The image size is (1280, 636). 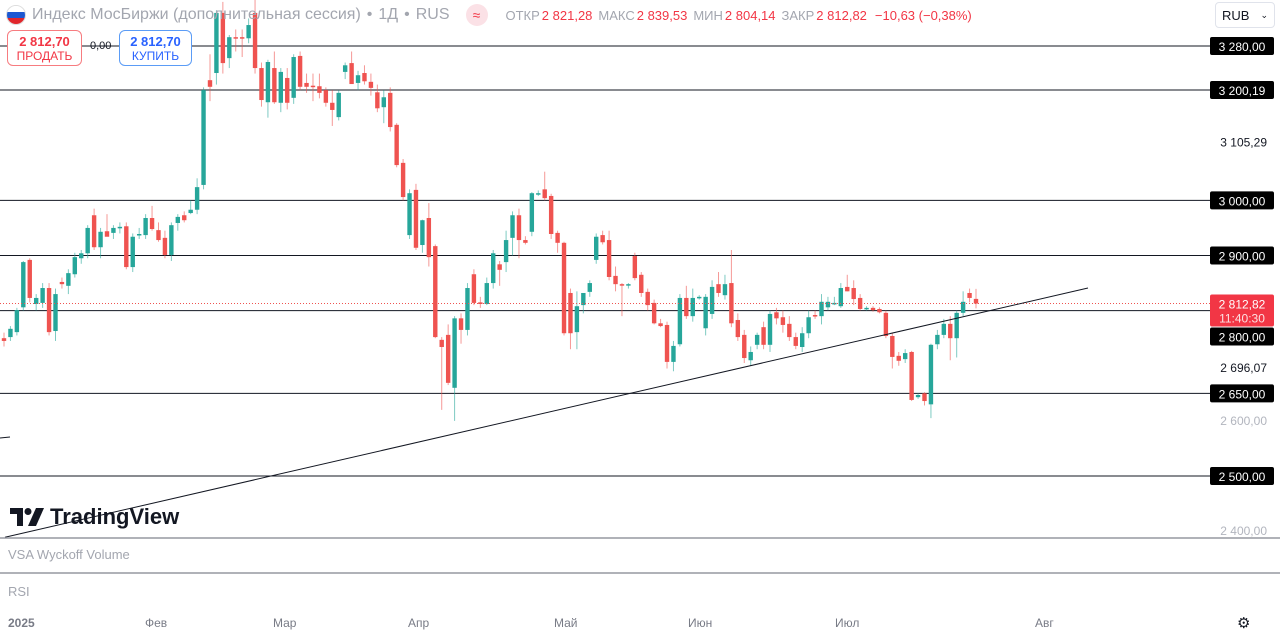 What do you see at coordinates (196, 14) in the screenshot?
I see `symbol-title: Индекс МосБиржи (дополнительная сессия)` at bounding box center [196, 14].